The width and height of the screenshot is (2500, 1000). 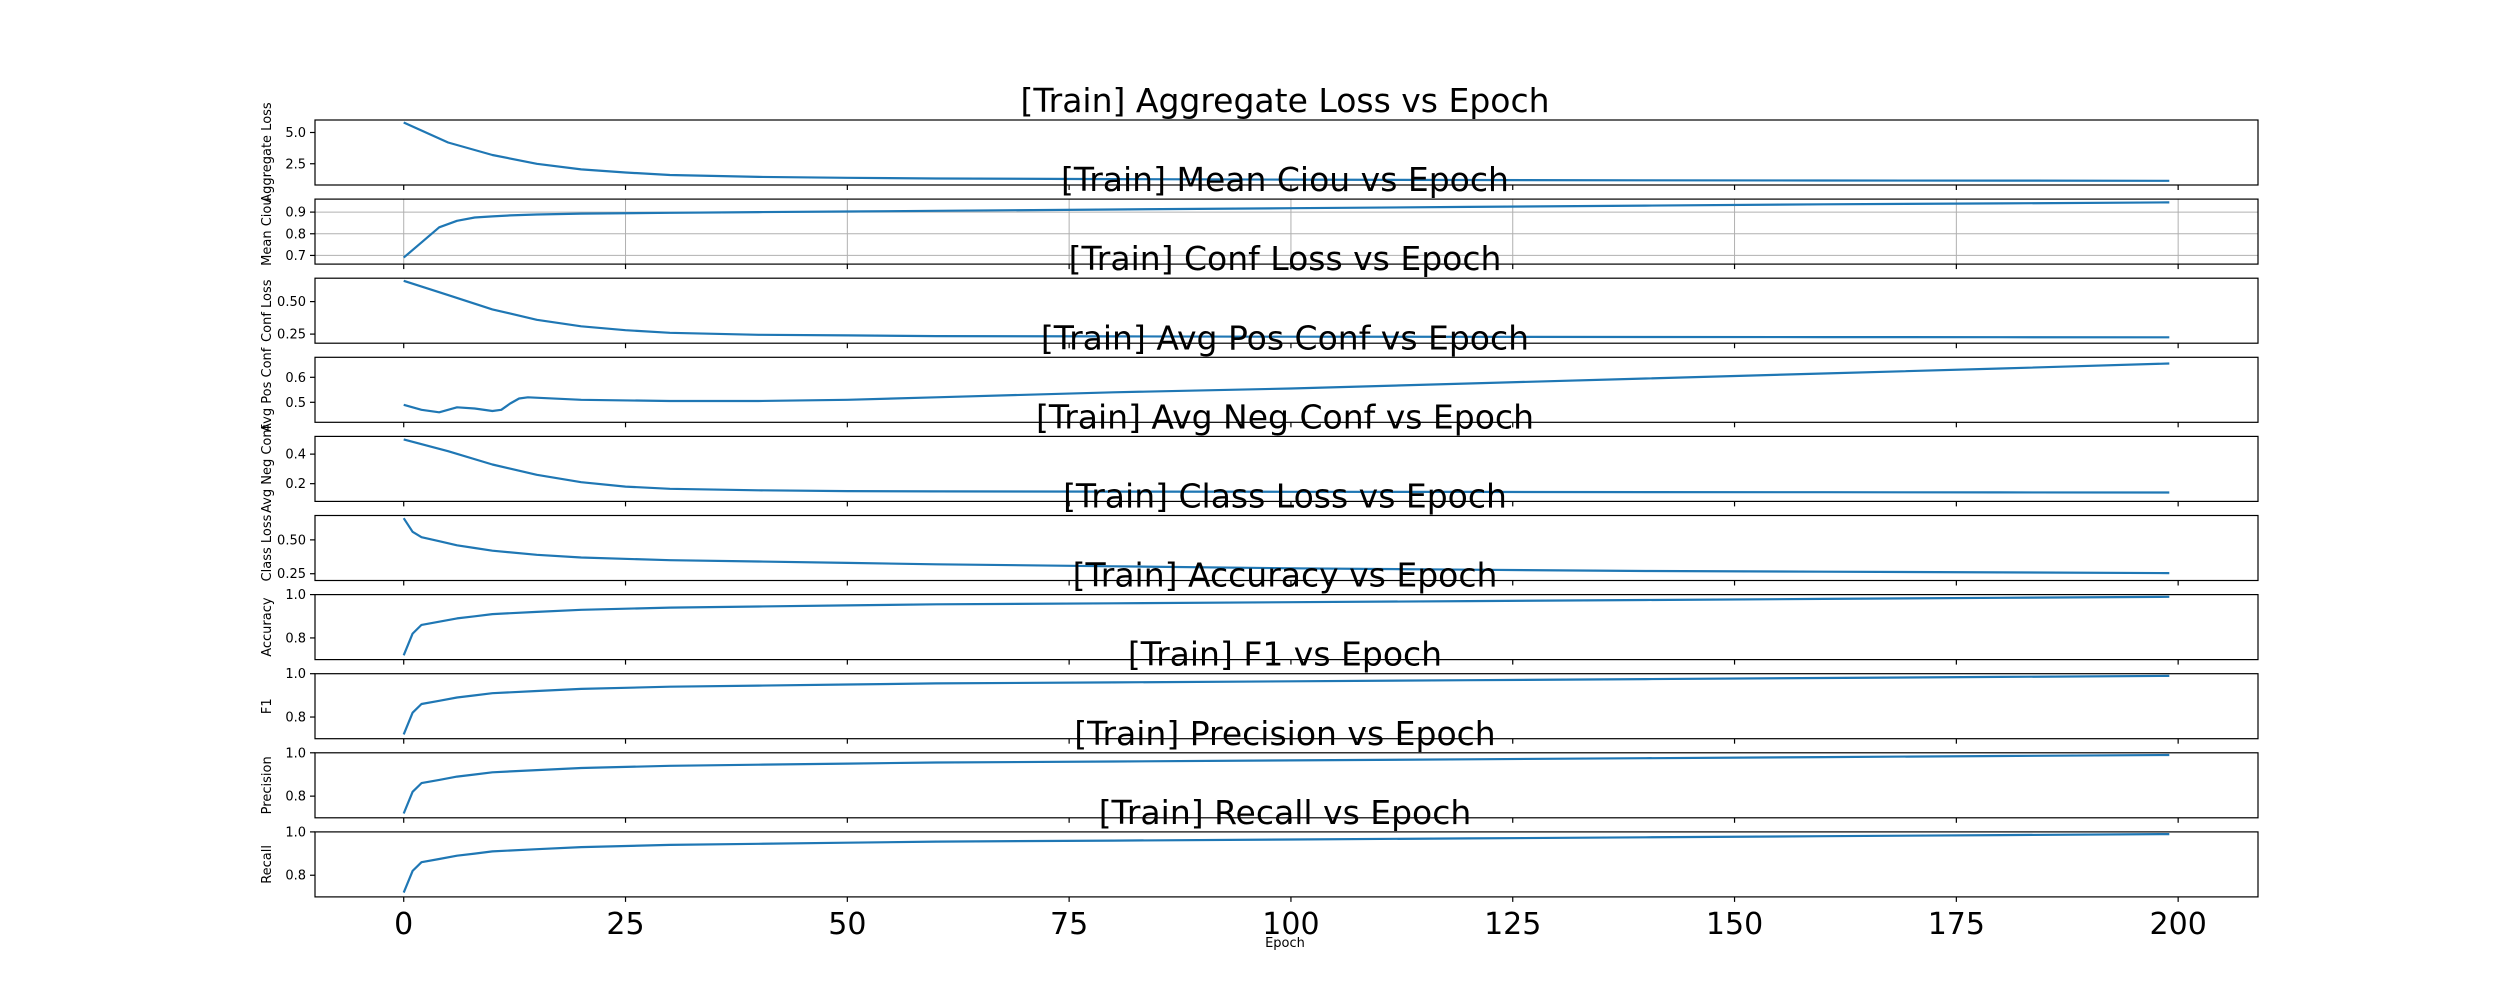 I want to click on y-axis-label: Aggregate Loss, so click(x=267, y=152).